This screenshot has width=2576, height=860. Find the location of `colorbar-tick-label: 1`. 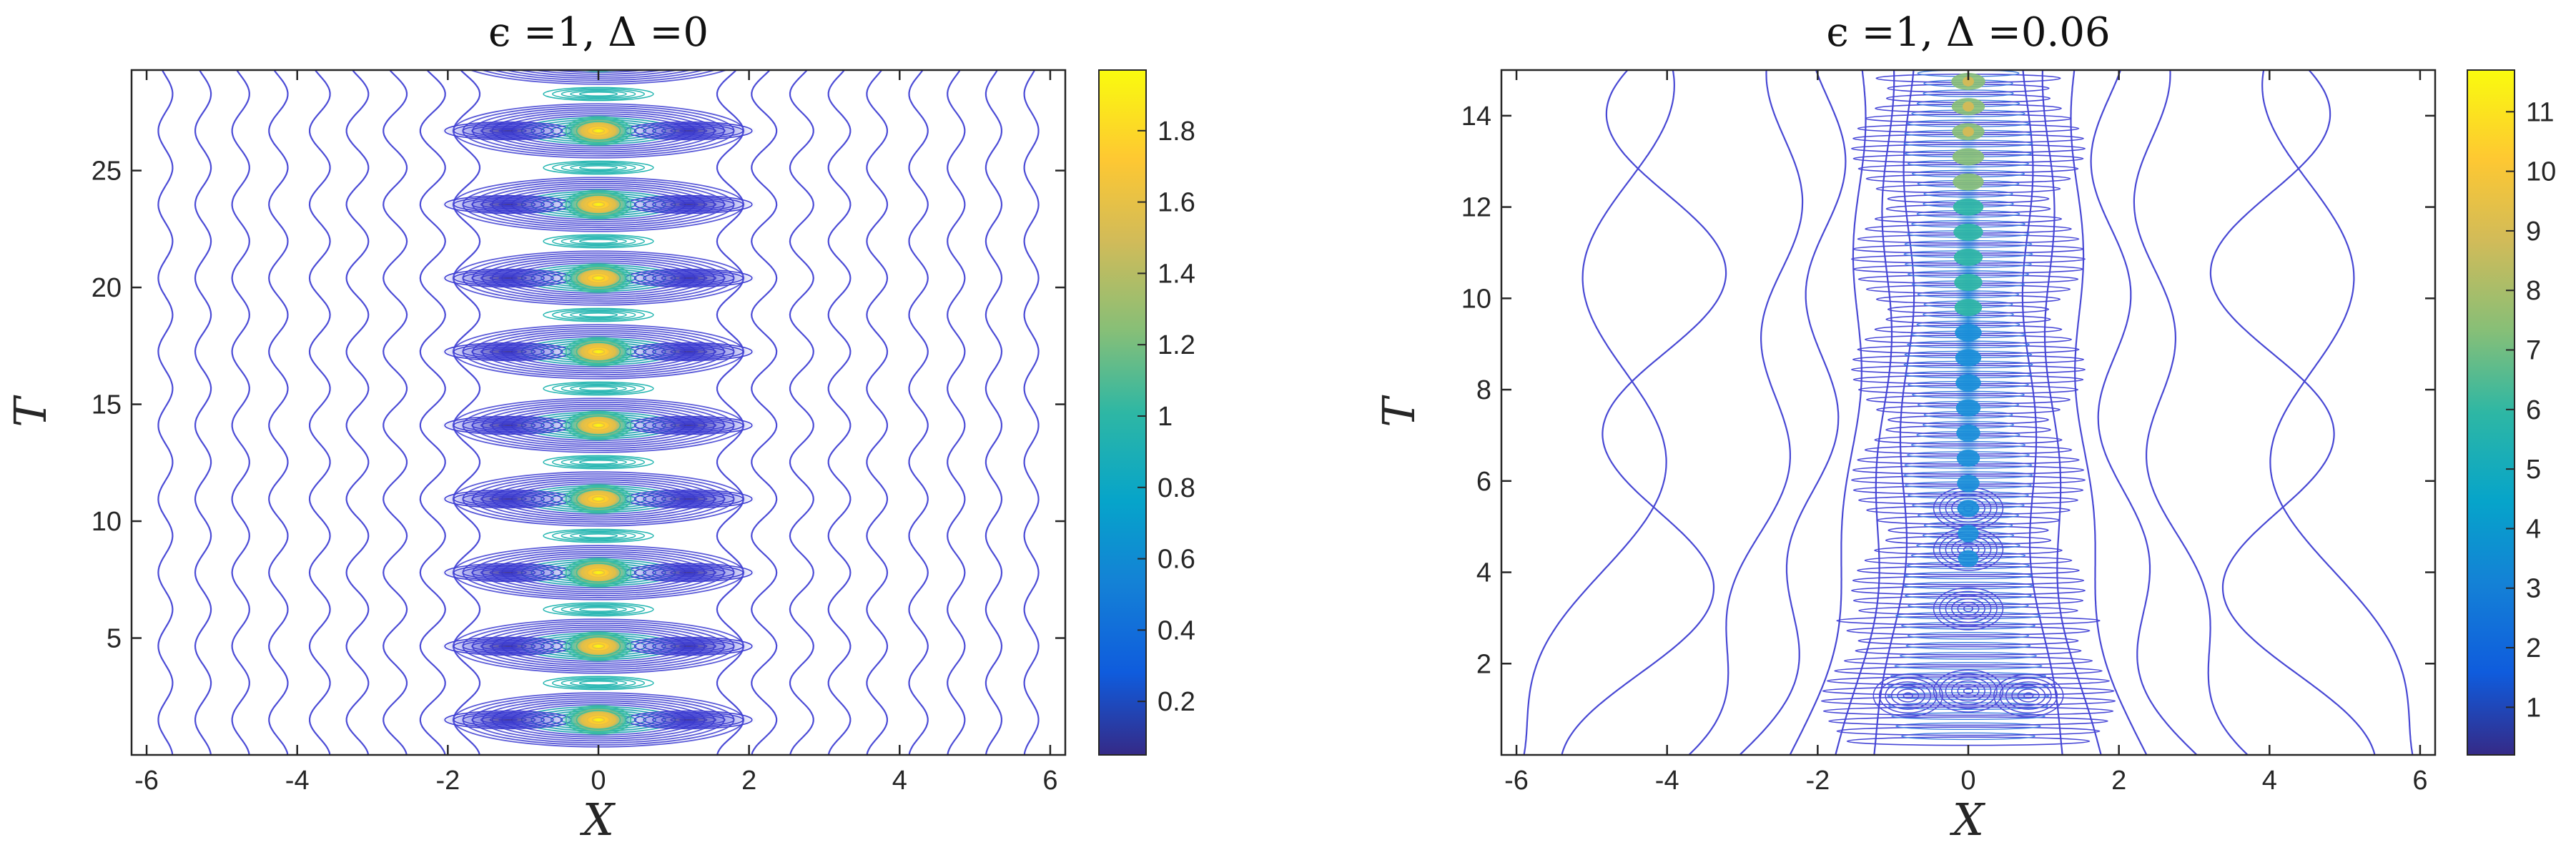

colorbar-tick-label: 1 is located at coordinates (2533, 708).